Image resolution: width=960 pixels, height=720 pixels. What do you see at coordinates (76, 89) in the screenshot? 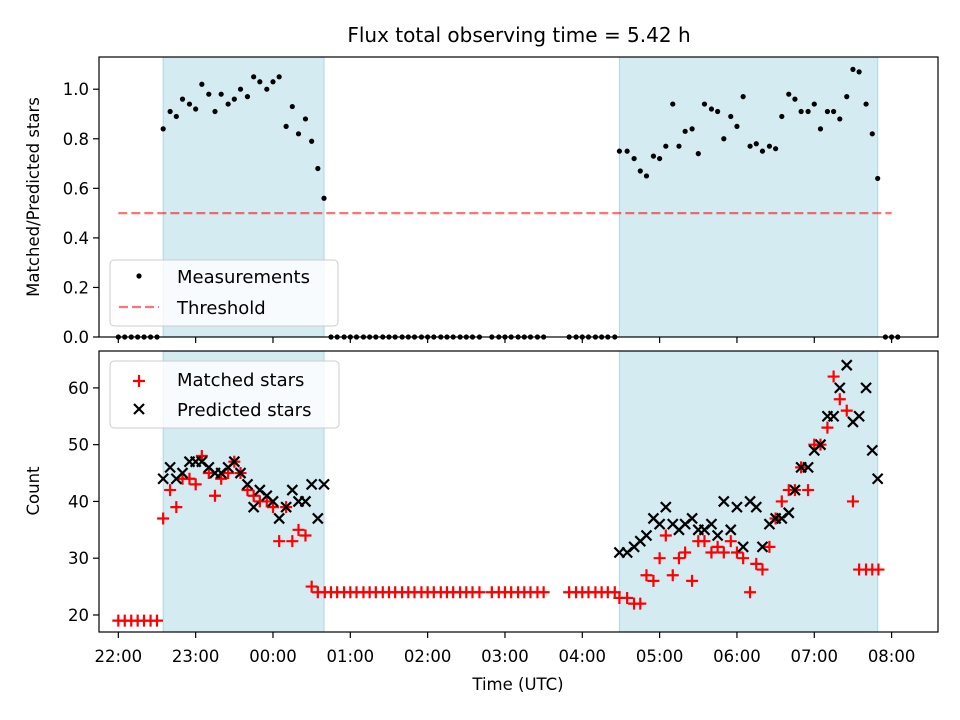
I see `top-ytick-label: 1.0` at bounding box center [76, 89].